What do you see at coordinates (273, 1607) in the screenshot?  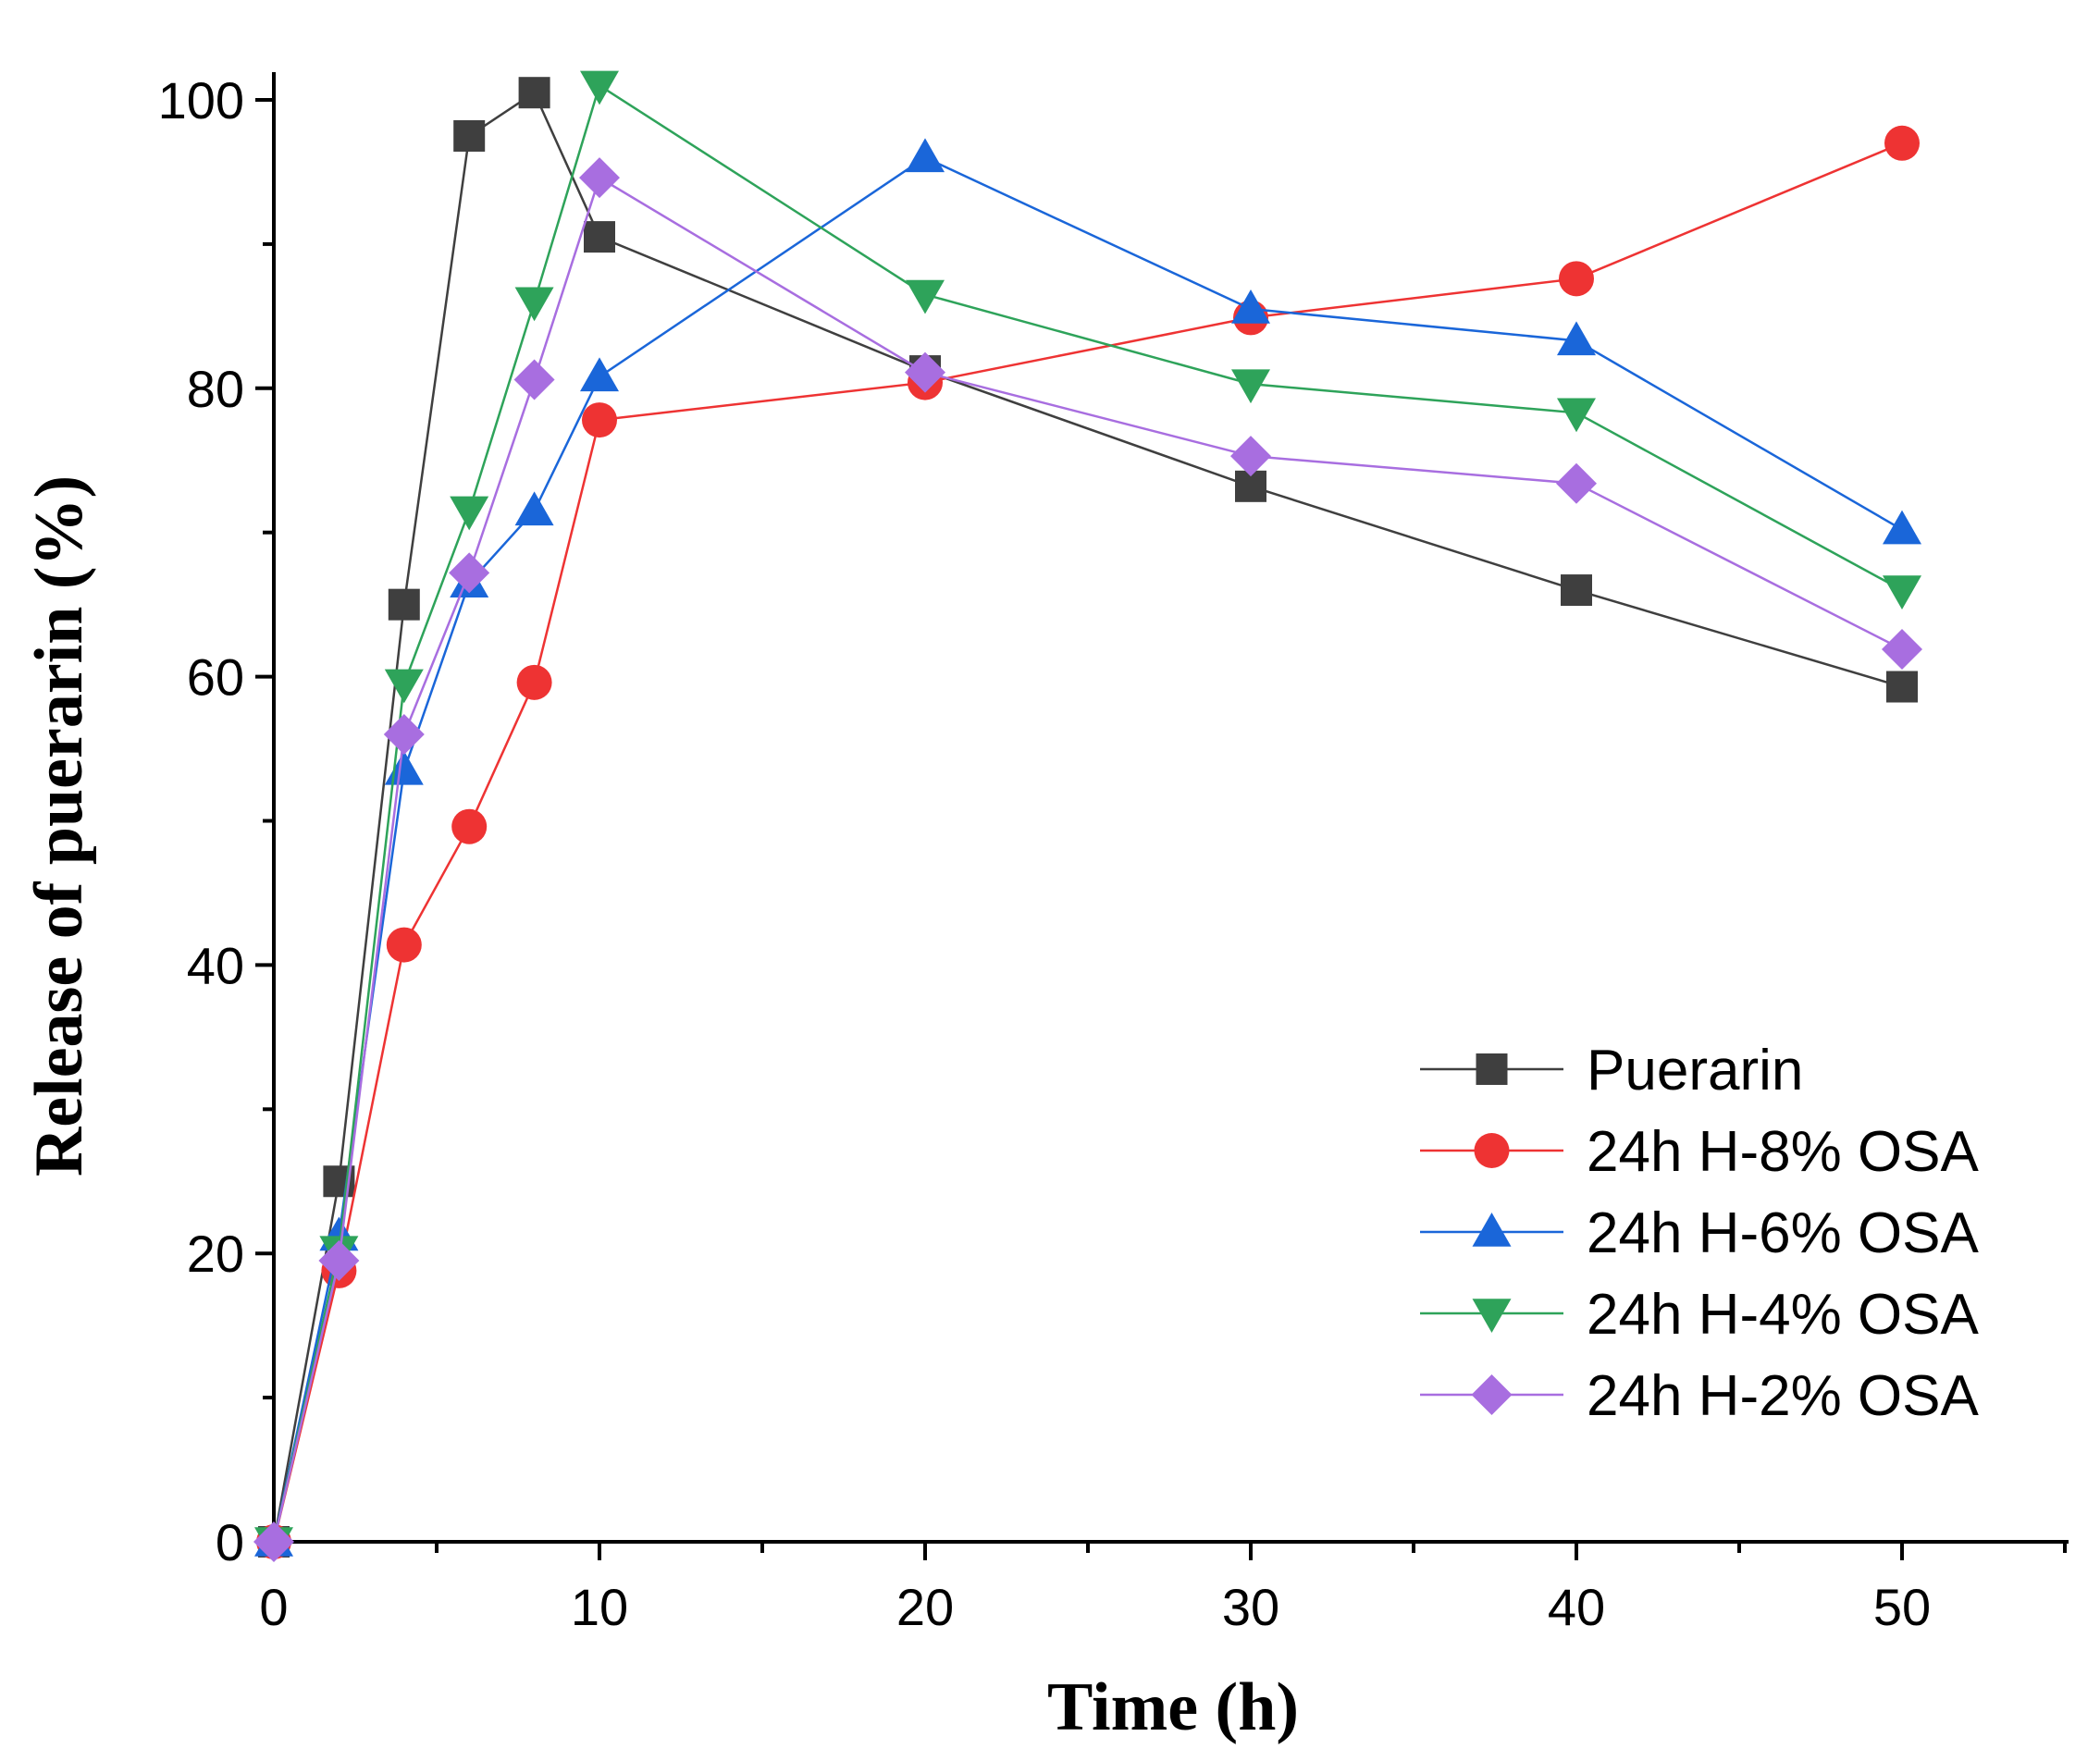 I see `x-tick-label: 0` at bounding box center [273, 1607].